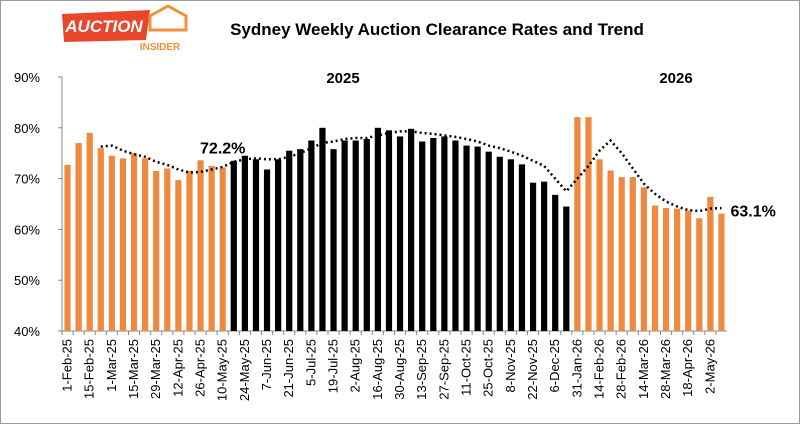  What do you see at coordinates (443, 369) in the screenshot?
I see `x-tick-label: 27-Sep-25` at bounding box center [443, 369].